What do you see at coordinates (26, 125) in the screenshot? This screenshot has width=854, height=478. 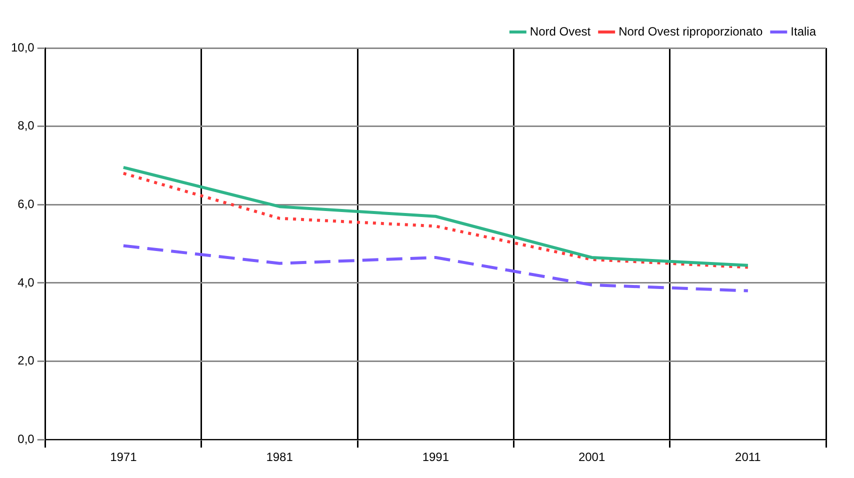 I see `y-tick-label: 8,0` at bounding box center [26, 125].